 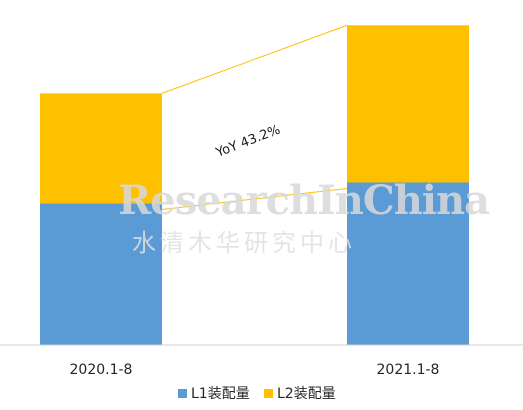 What do you see at coordinates (182, 393) in the screenshot?
I see `legend-swatch-l1` at bounding box center [182, 393].